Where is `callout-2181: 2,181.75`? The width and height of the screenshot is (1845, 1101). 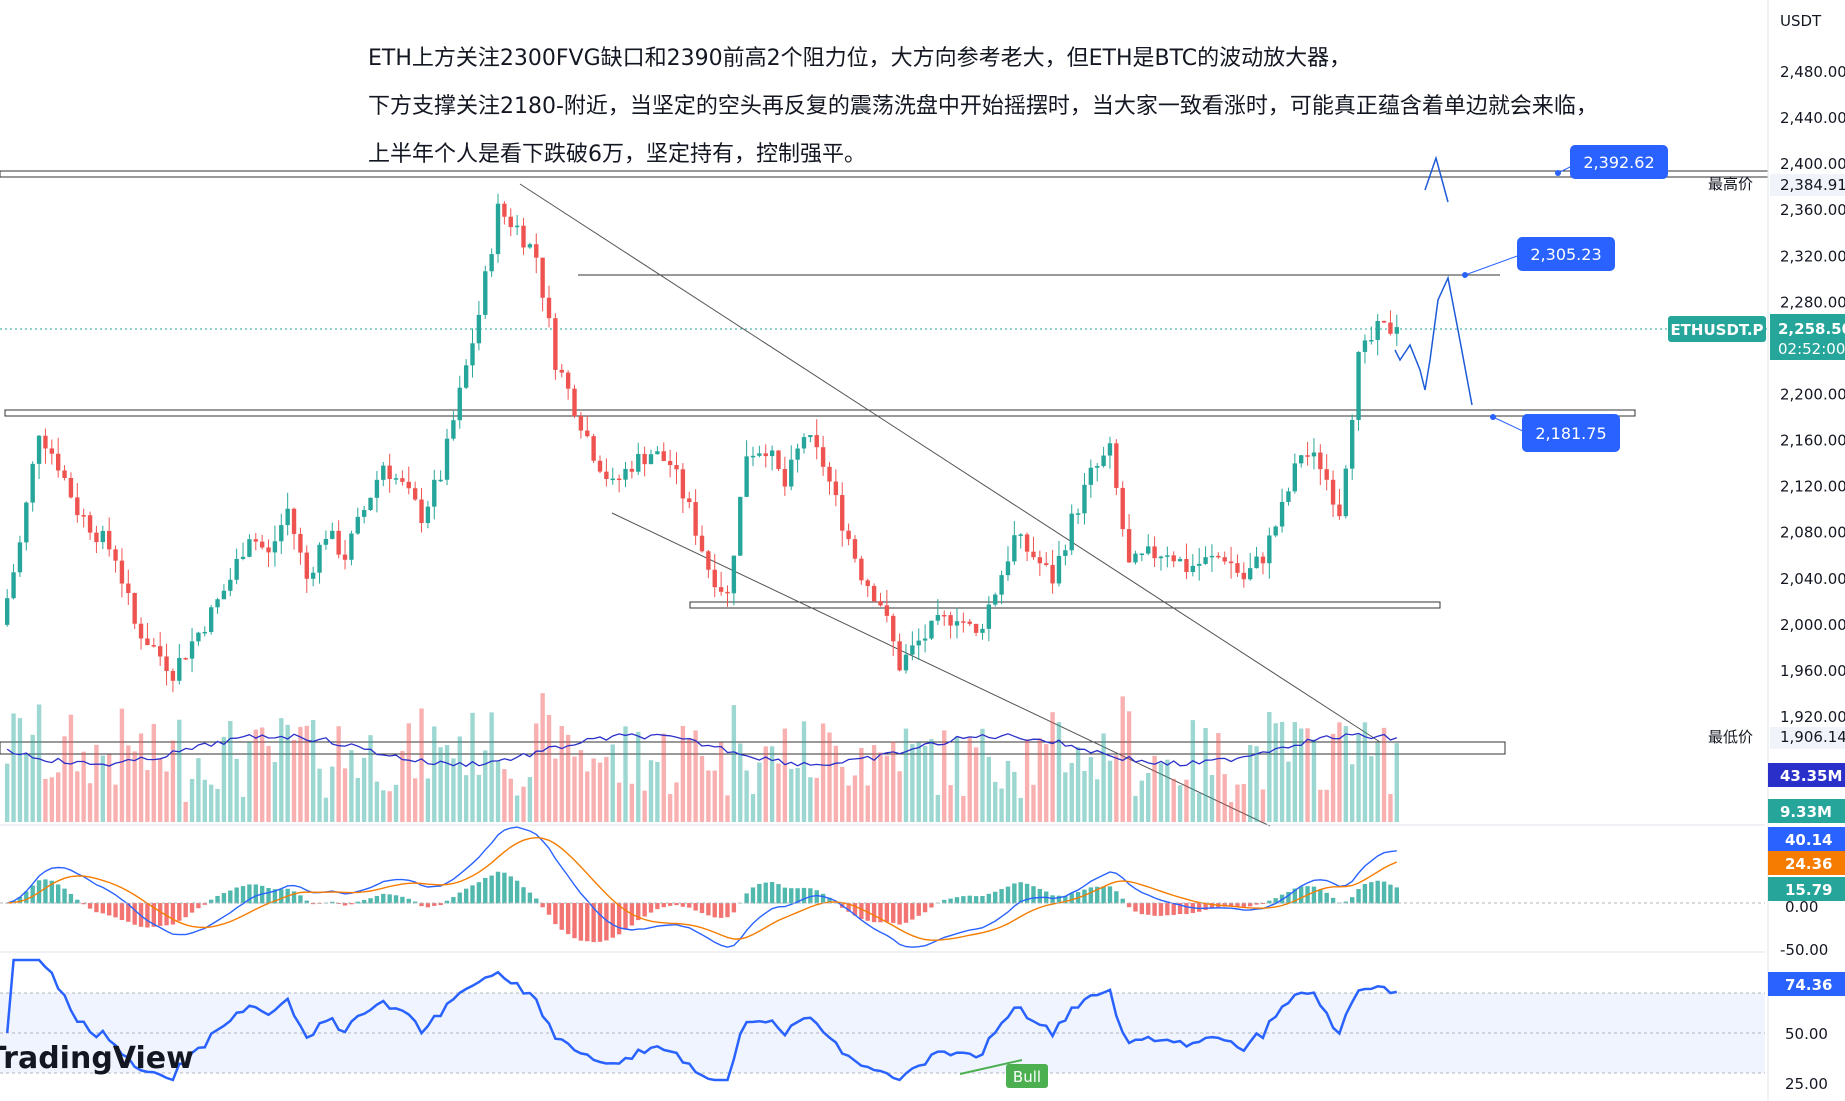 callout-2181: 2,181.75 is located at coordinates (1571, 433).